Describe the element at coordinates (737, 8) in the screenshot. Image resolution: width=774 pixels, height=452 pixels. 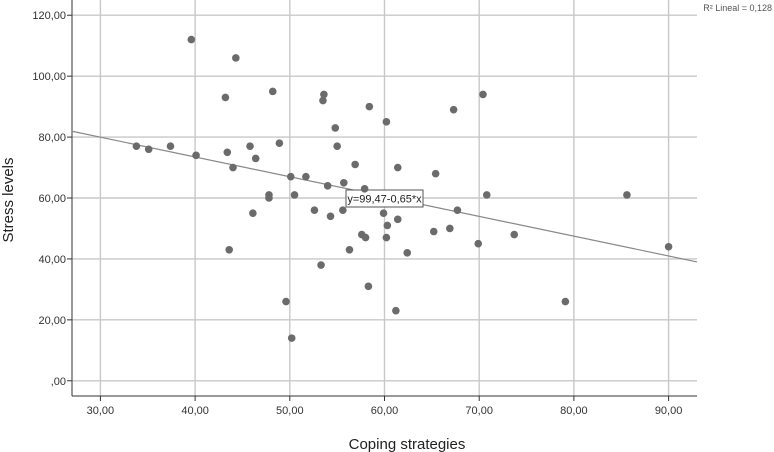
I see `r2-label: R² Lineal = 0,128` at that location.